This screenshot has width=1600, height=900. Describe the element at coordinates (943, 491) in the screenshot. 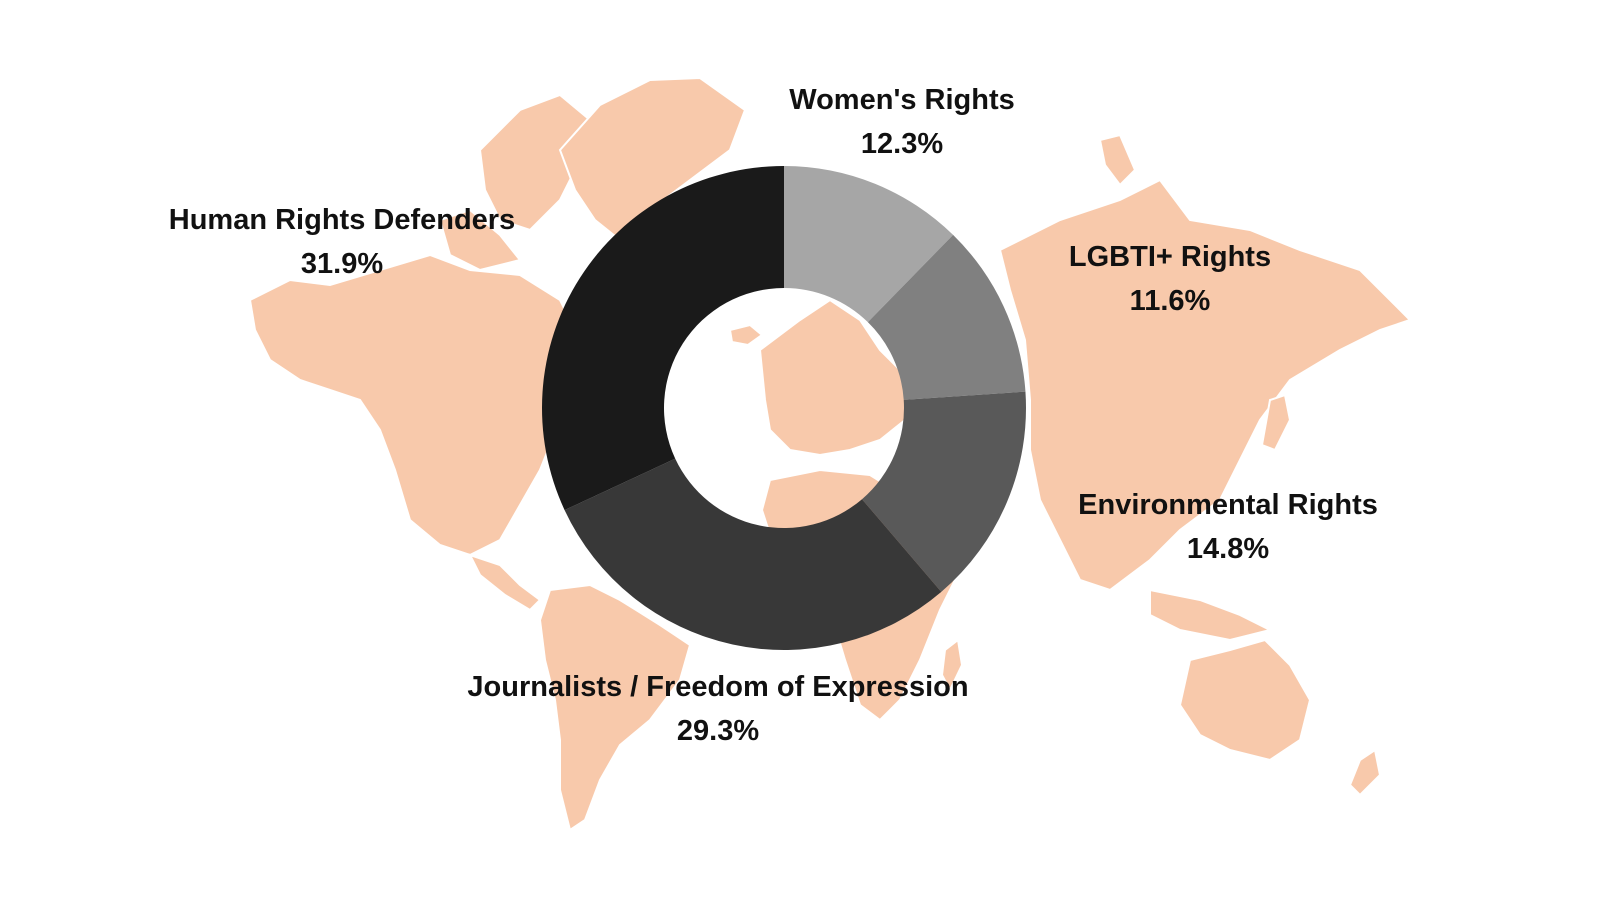

I see `donut-segment-environmental-rights` at that location.